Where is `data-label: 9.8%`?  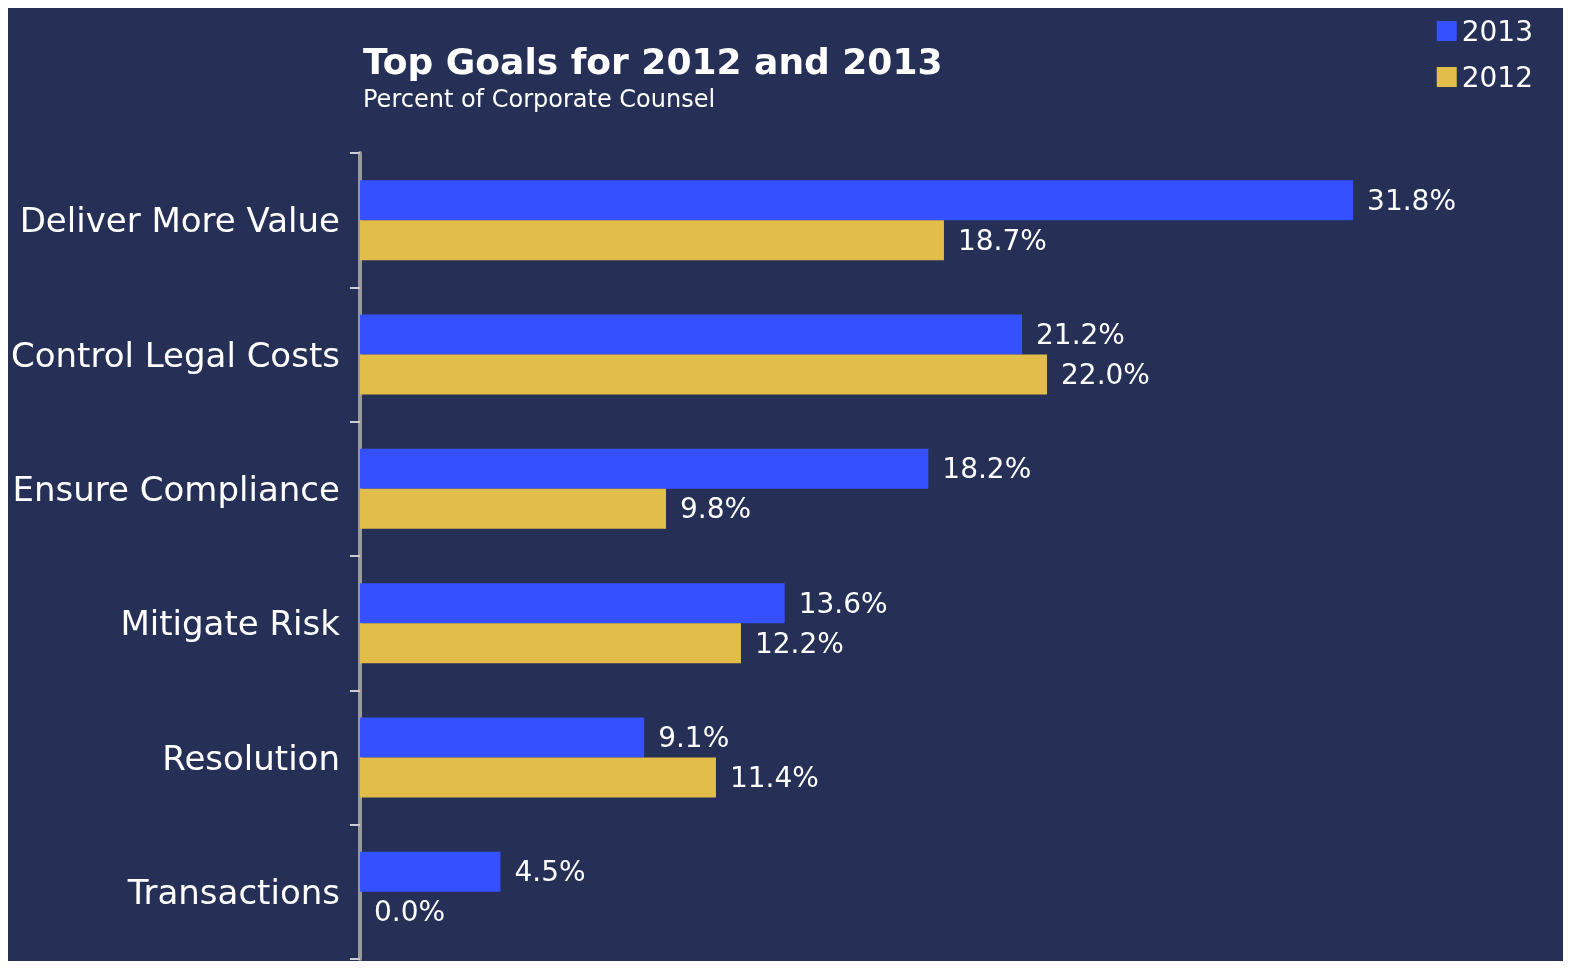
data-label: 9.8% is located at coordinates (716, 509).